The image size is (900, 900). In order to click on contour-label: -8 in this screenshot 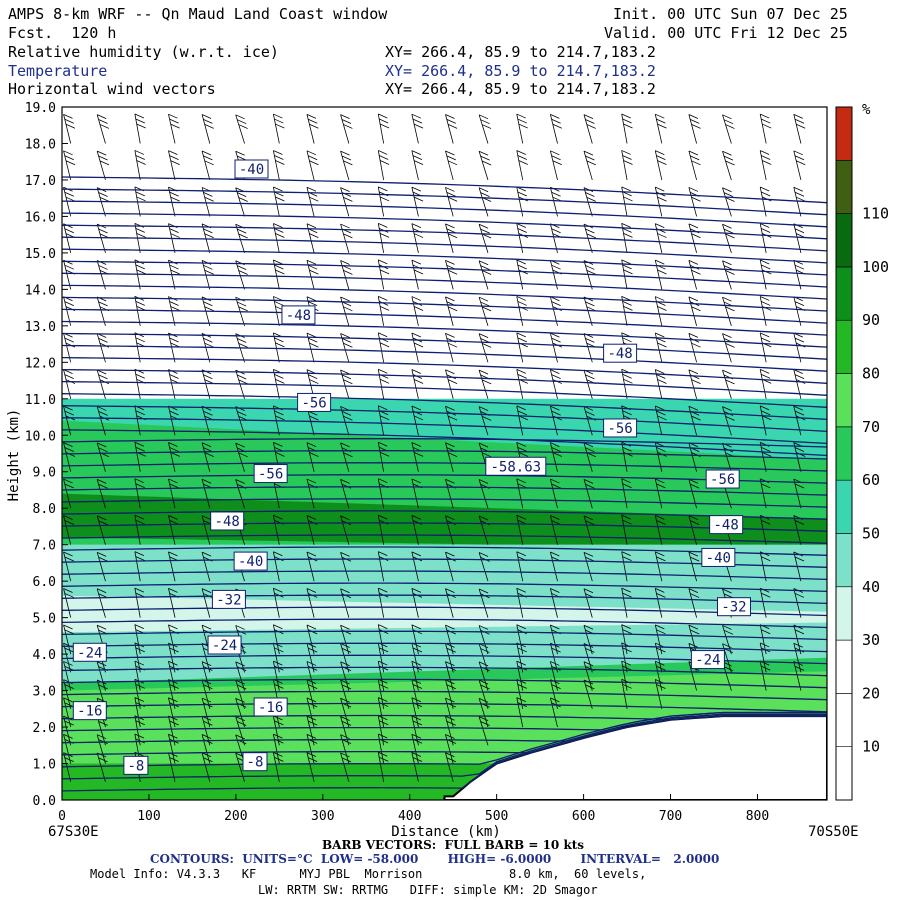, I will do `click(135, 766)`.